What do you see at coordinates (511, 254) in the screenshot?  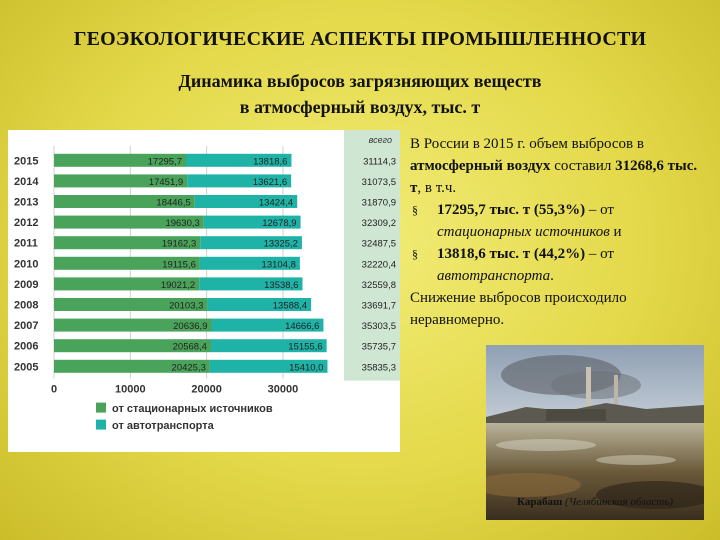 I see `b2-text-a: 13818,6 тыс. т (44,2%)` at bounding box center [511, 254].